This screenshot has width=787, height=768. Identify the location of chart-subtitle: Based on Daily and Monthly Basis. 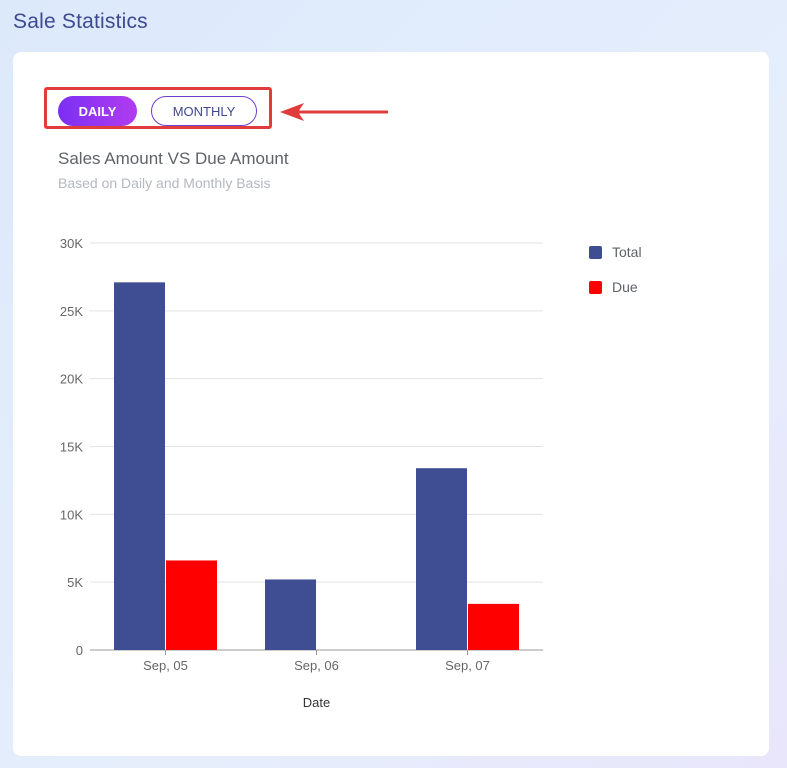
(164, 183).